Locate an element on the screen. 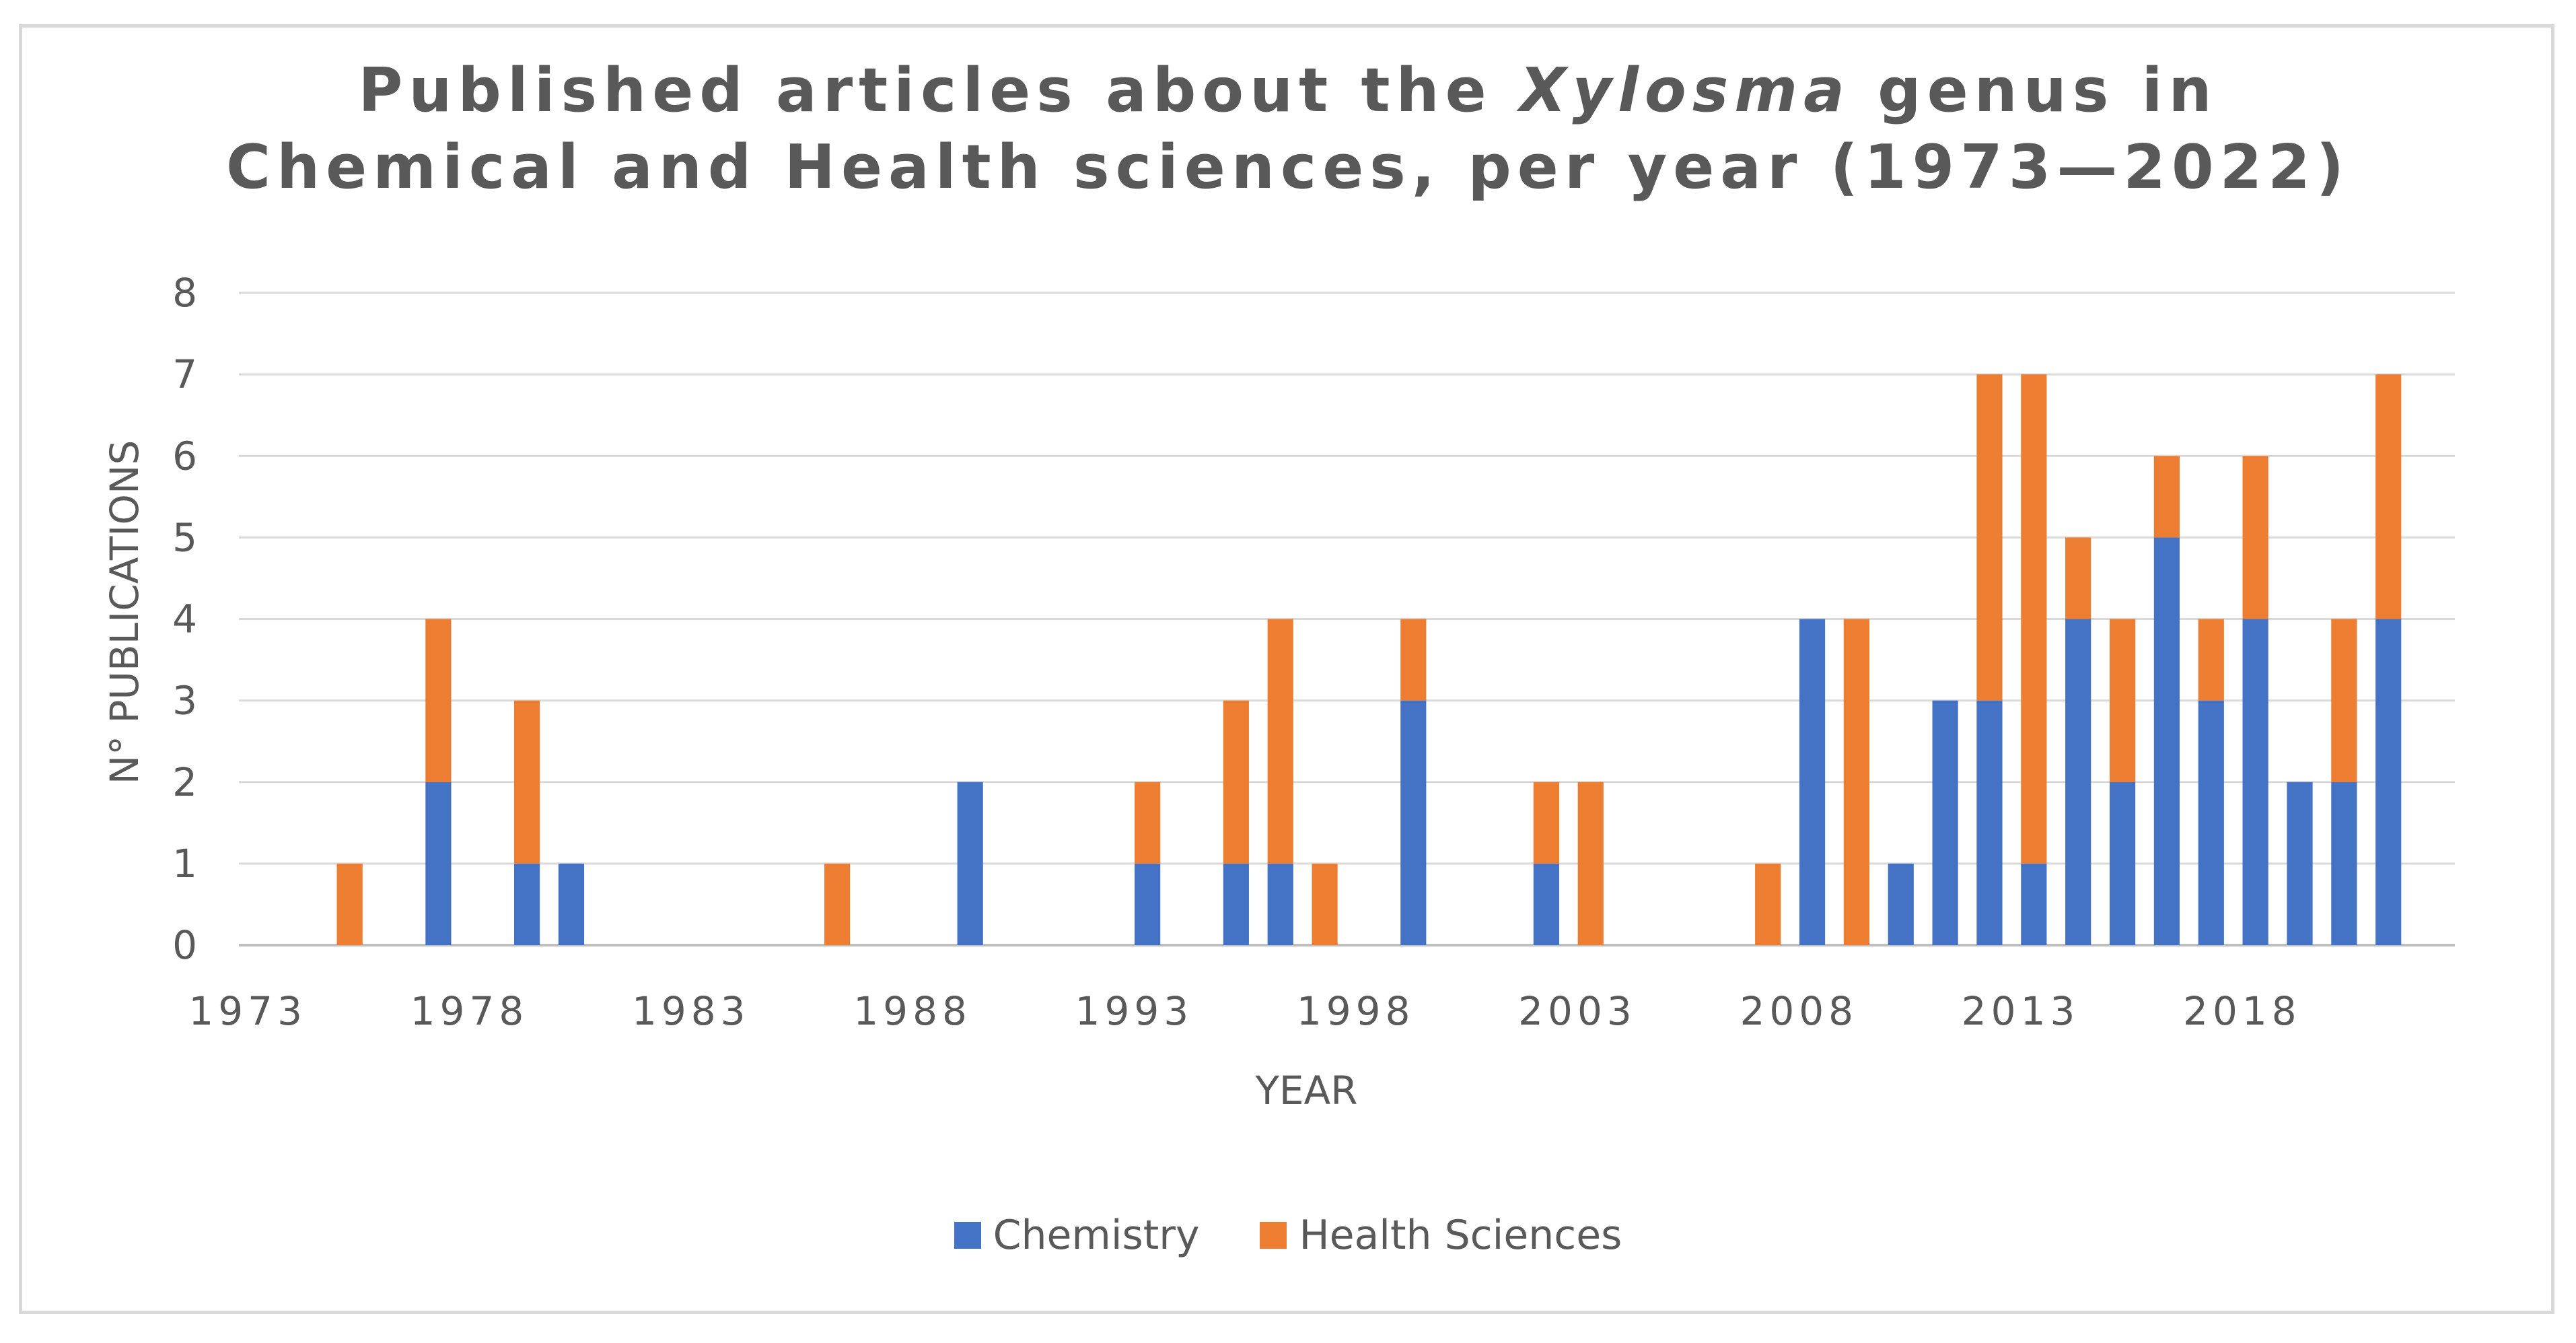  legend-label-health-sciences: Health Sciences is located at coordinates (1460, 1235).